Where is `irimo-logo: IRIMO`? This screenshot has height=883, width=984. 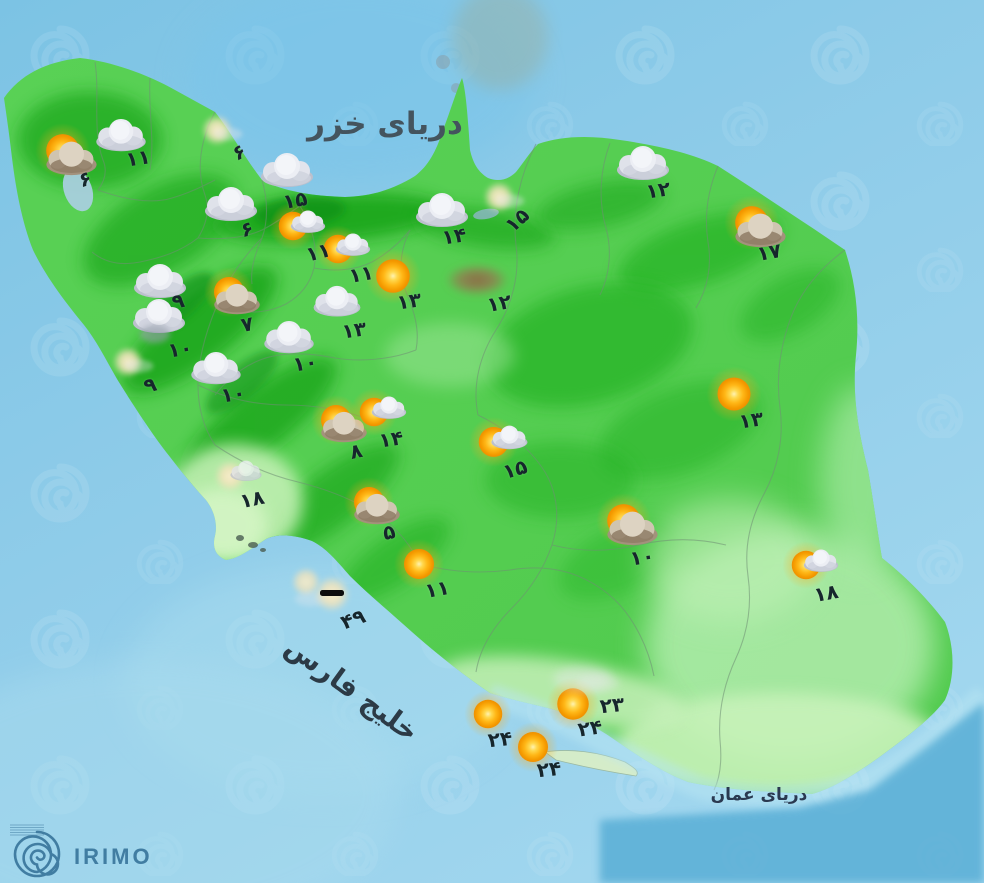
irimo-logo: IRIMO is located at coordinates (81, 849).